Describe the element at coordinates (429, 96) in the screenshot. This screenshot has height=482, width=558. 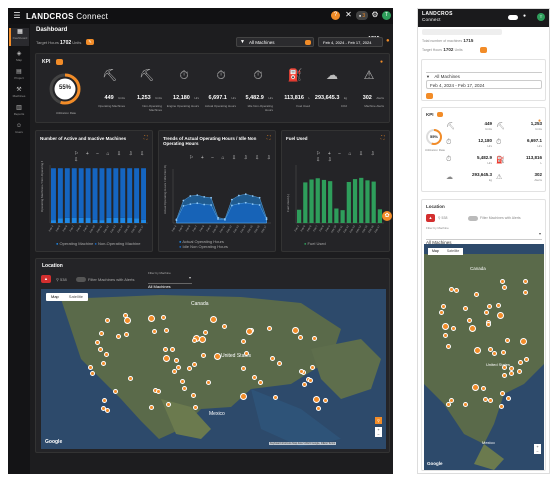
I see `mobile-refresh-button` at that location.